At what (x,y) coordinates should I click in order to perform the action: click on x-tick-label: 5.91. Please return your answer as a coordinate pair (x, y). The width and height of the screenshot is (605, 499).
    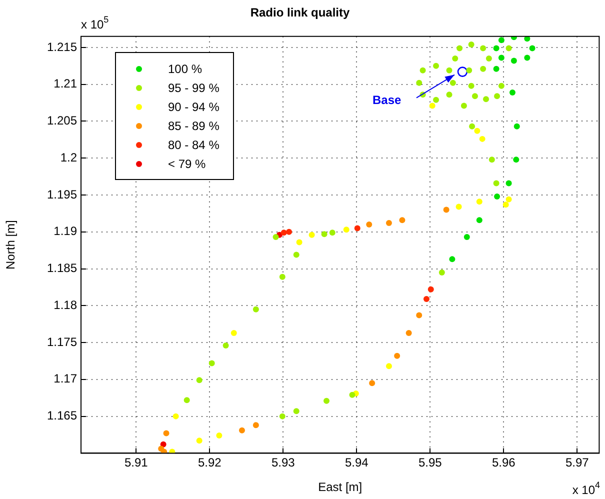
    Looking at the image, I should click on (136, 463).